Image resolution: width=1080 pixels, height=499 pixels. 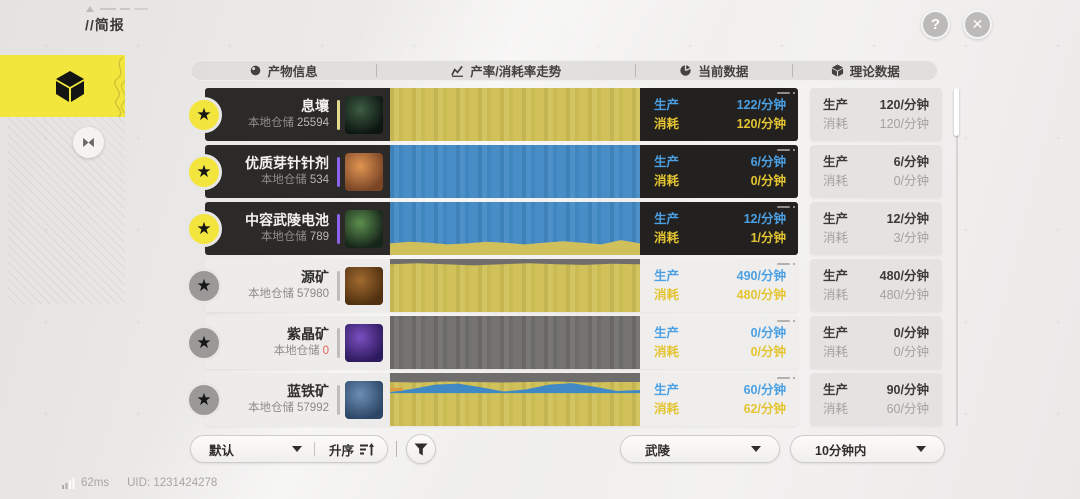 What do you see at coordinates (501, 228) in the screenshot?
I see `product-row-card: 中容武陵电池 本地仓储 789 生产 12/分钟 消耗 1/分钟` at bounding box center [501, 228].